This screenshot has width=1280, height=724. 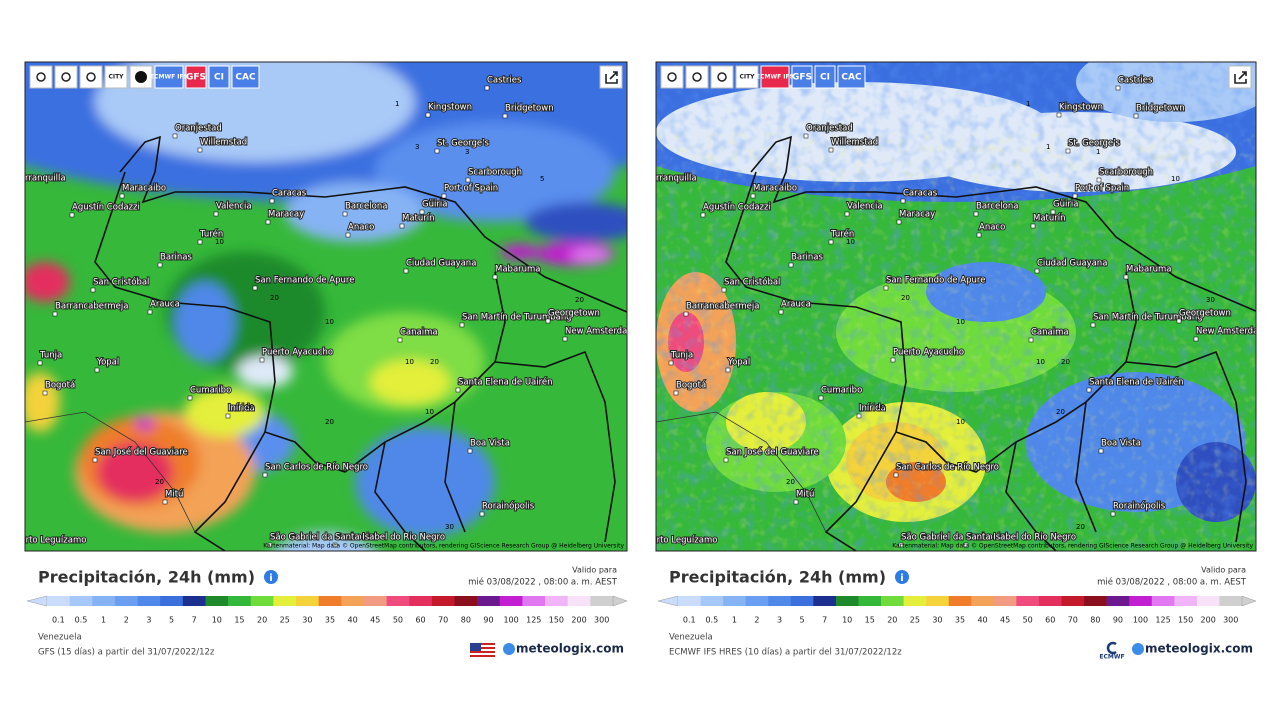 I want to click on city-label: Bogotá, so click(x=60, y=386).